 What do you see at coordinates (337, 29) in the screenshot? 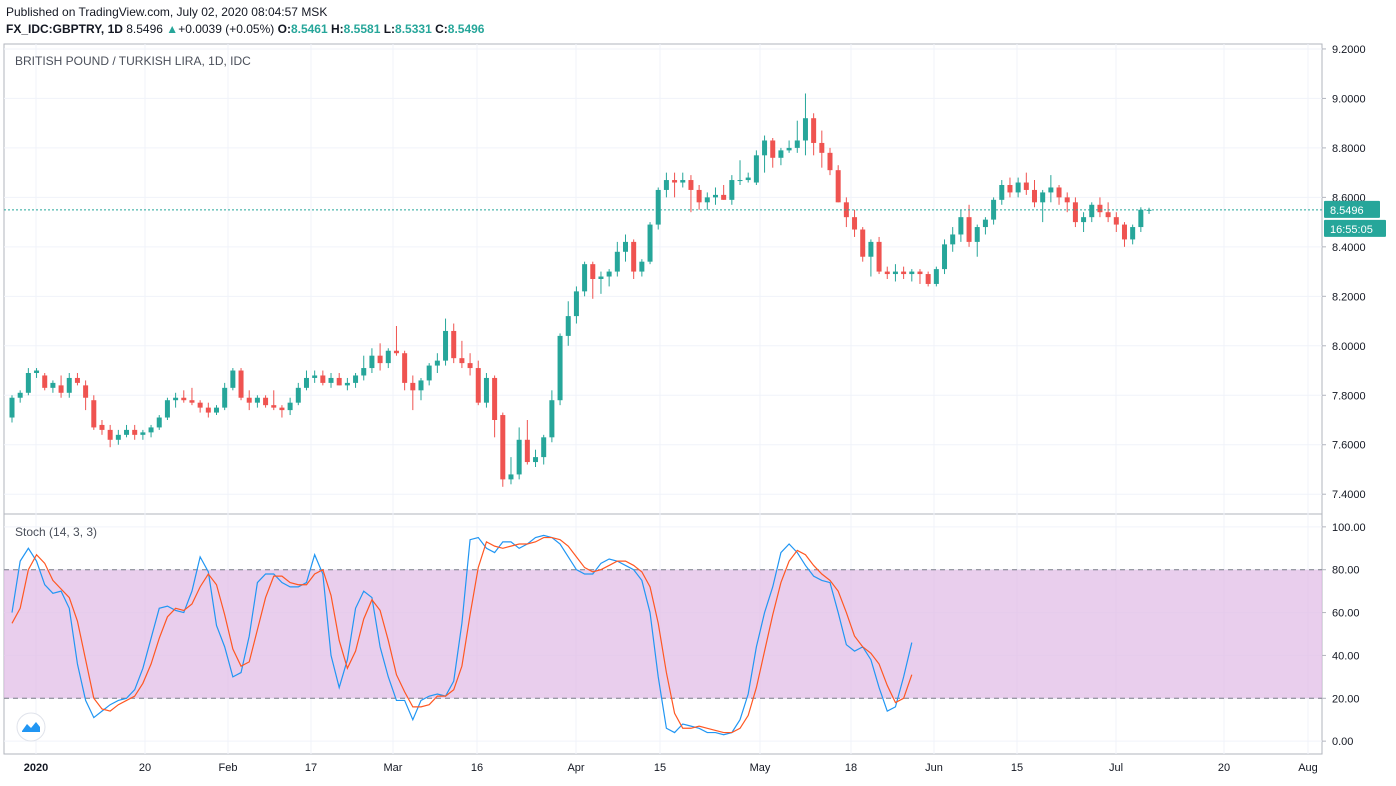
I see `high-label: H:` at bounding box center [337, 29].